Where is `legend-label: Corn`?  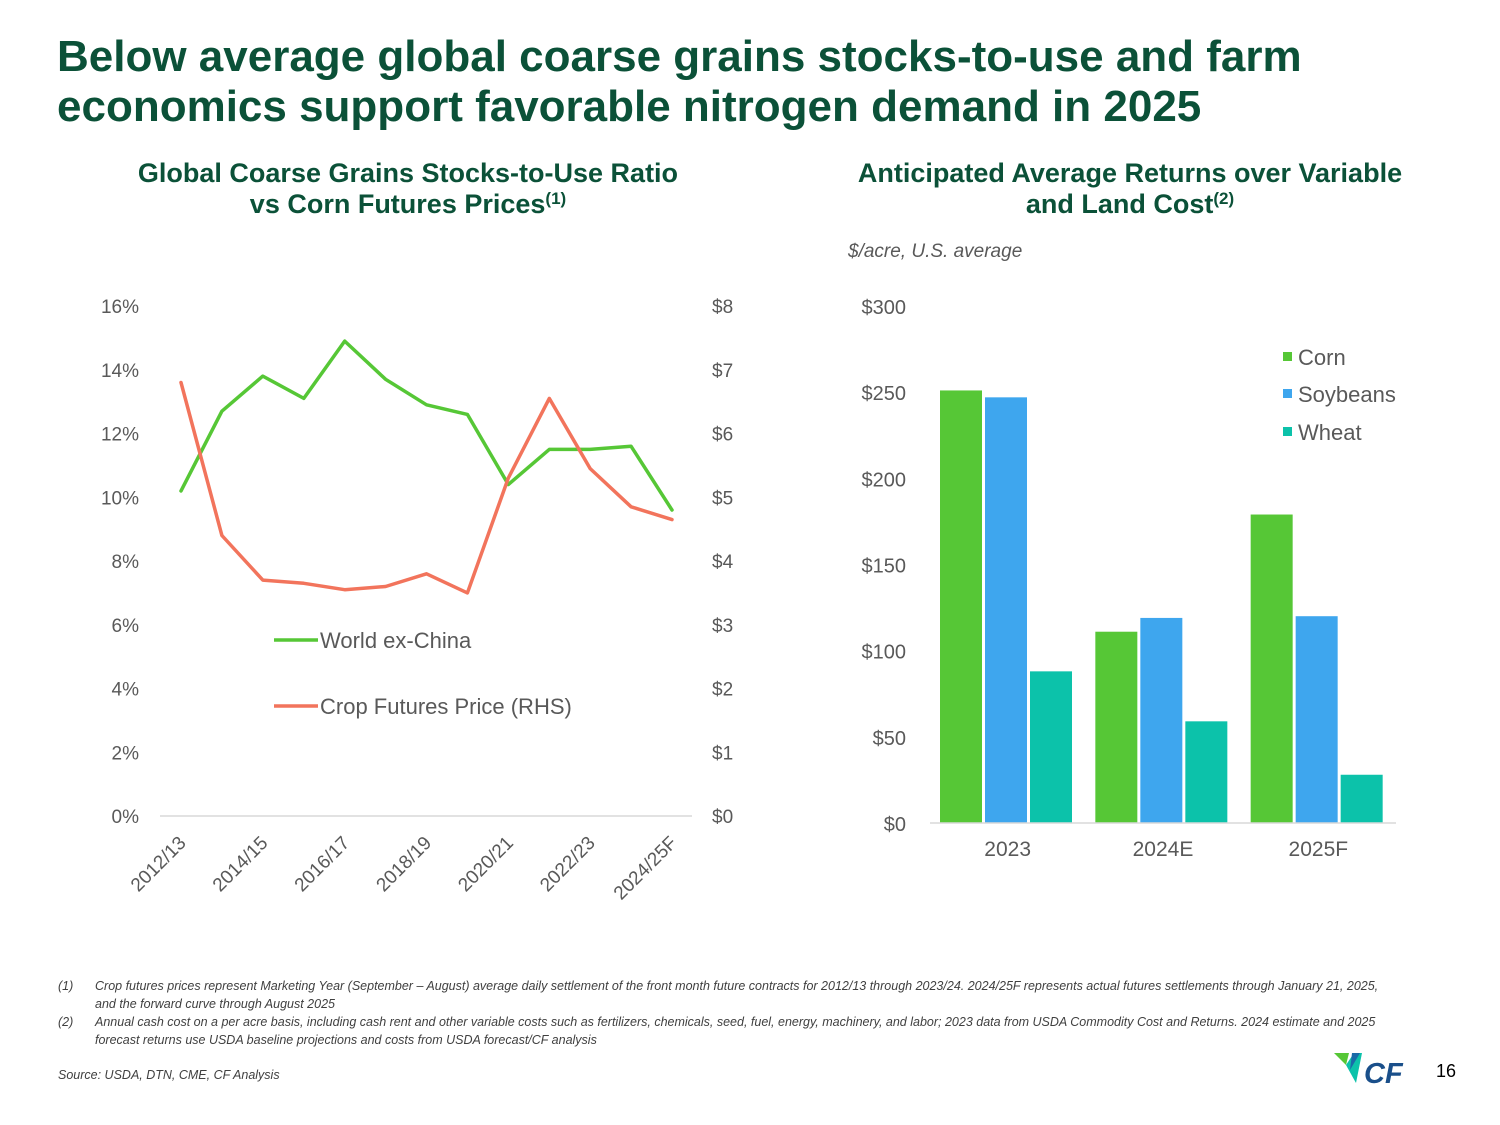
legend-label: Corn is located at coordinates (1322, 357).